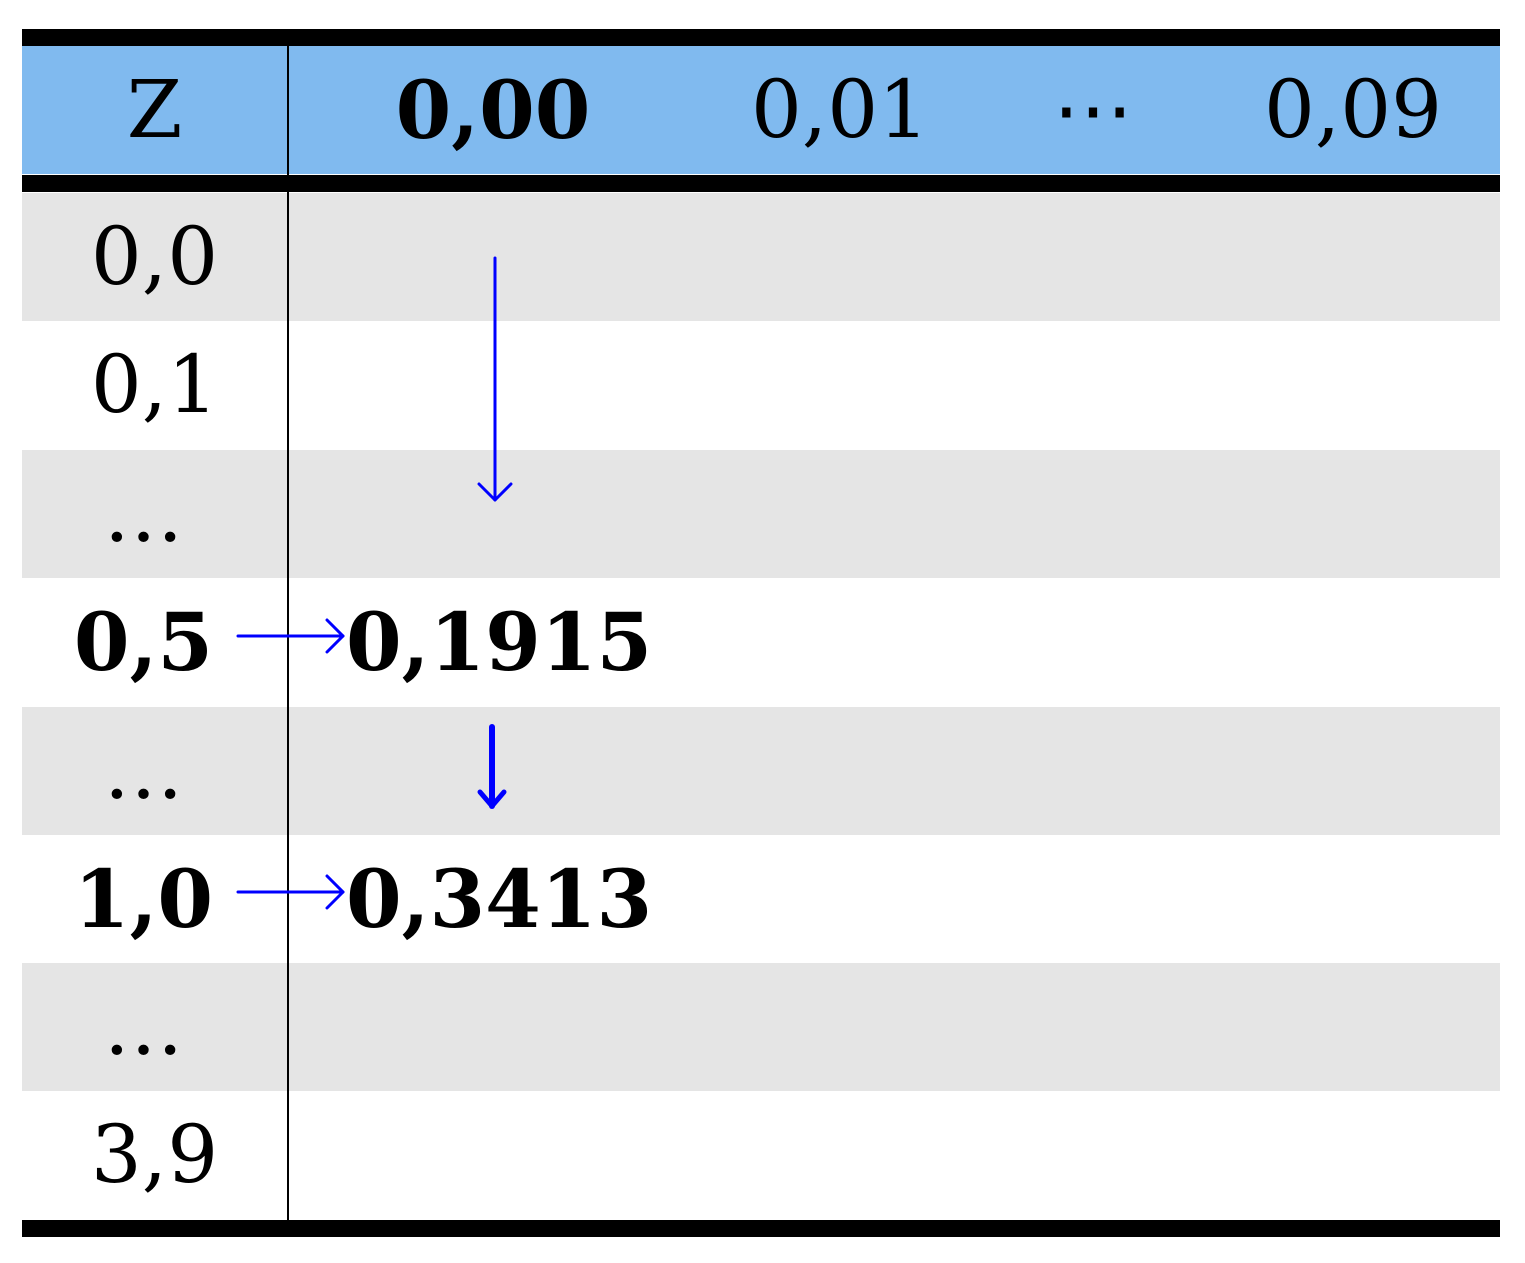 This screenshot has height=1263, width=1525. What do you see at coordinates (143, 642) in the screenshot?
I see `z-cell: 0,5` at bounding box center [143, 642].